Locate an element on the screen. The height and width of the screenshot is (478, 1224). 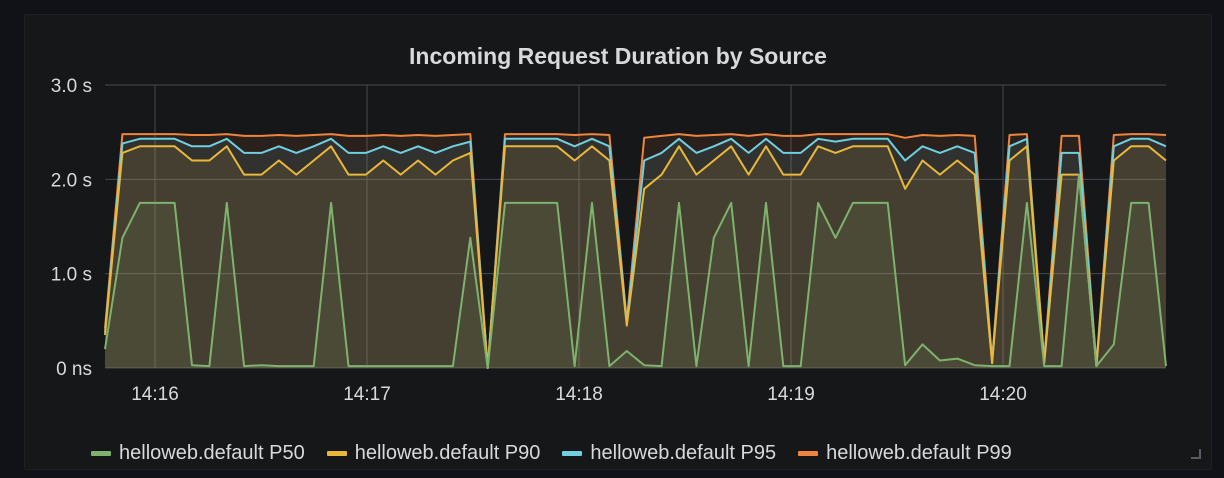
legend-item: helloweb.default P99 is located at coordinates (905, 453).